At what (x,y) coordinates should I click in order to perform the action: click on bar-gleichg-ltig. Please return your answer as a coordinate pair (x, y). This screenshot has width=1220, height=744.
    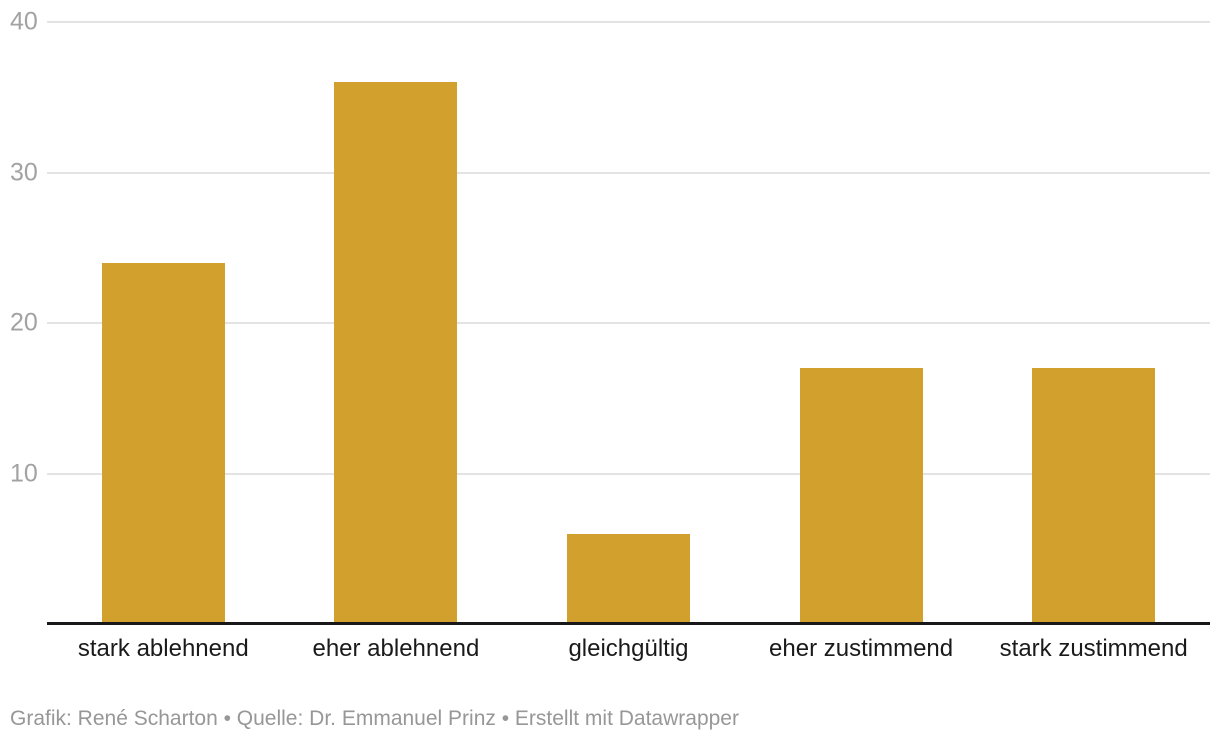
    Looking at the image, I should click on (628, 578).